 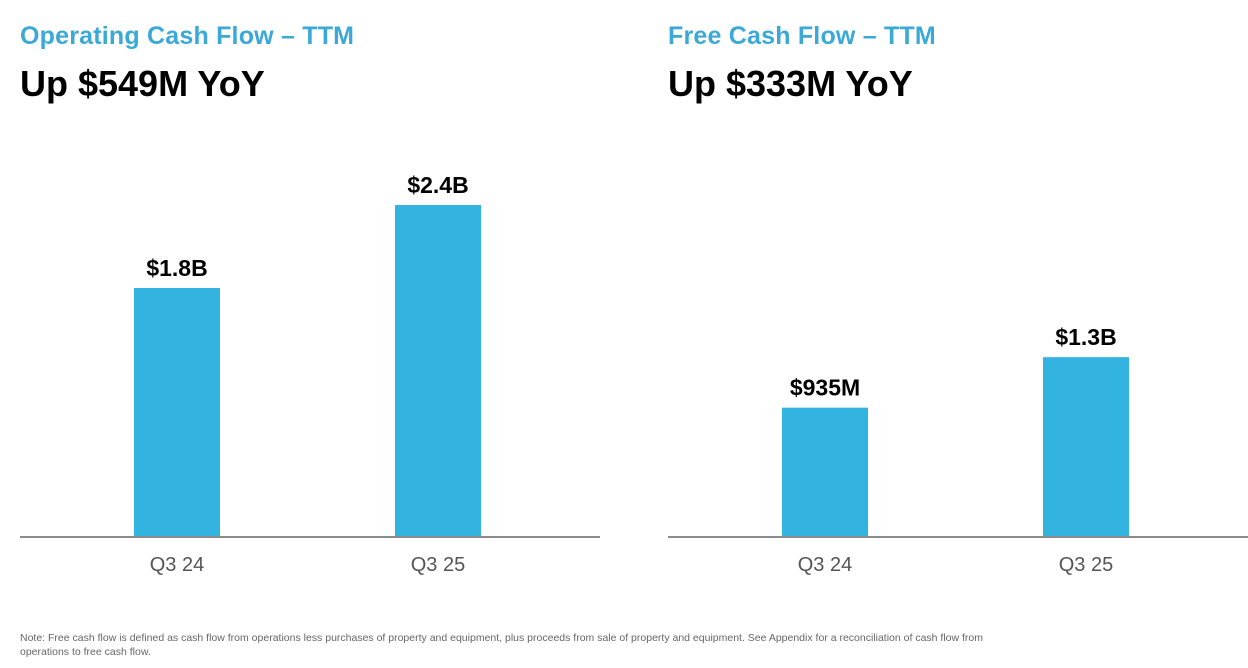 I want to click on data-label: $1.8B, so click(x=176, y=268).